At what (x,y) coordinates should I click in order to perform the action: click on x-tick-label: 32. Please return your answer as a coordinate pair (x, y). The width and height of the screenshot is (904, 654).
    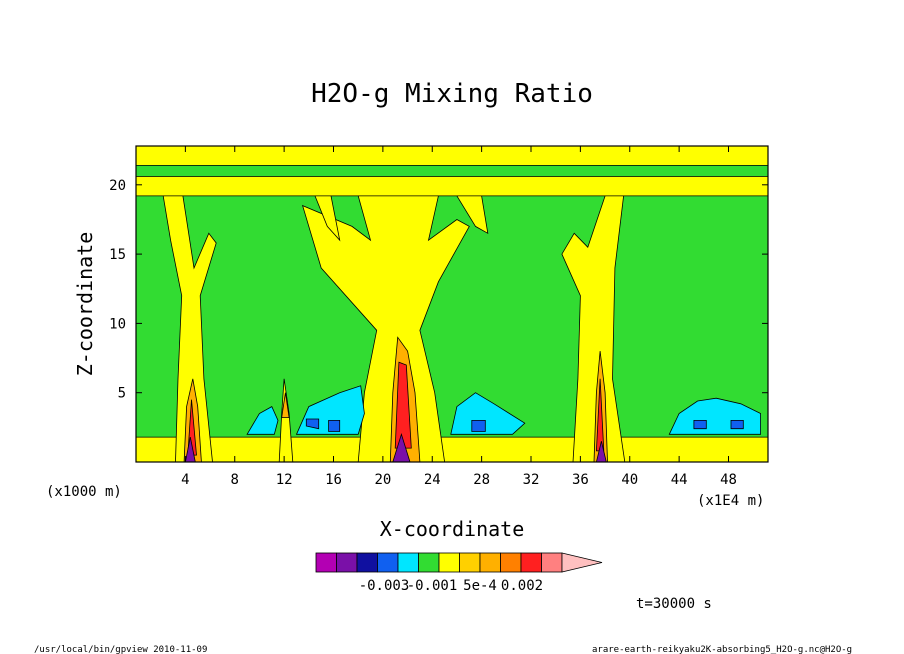
    Looking at the image, I should click on (531, 480).